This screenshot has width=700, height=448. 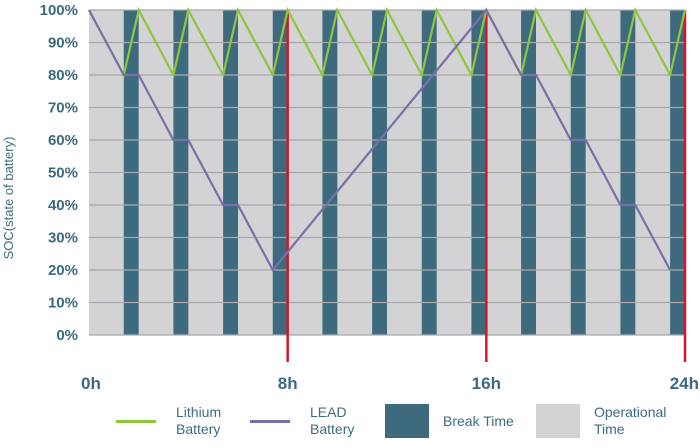 What do you see at coordinates (486, 383) in the screenshot?
I see `x-tick-label: 16h` at bounding box center [486, 383].